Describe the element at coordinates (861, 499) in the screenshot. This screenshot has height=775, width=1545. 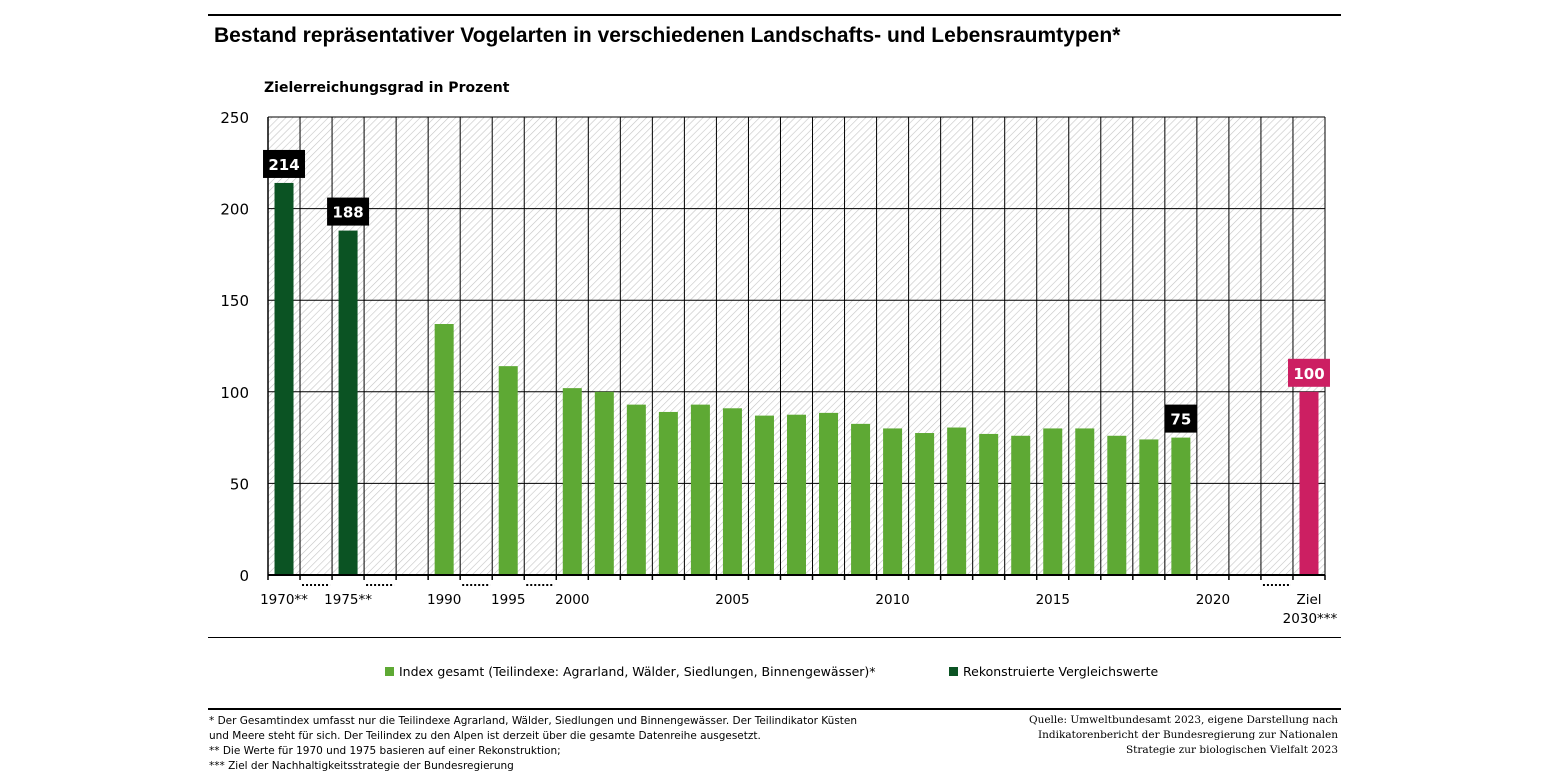
I see `bar-2009` at that location.